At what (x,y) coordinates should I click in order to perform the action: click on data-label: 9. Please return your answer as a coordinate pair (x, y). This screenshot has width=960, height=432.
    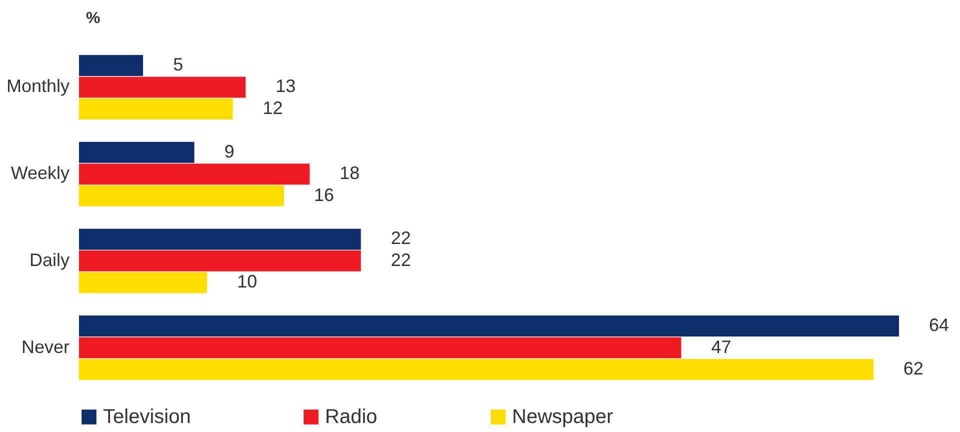
    Looking at the image, I should click on (229, 151).